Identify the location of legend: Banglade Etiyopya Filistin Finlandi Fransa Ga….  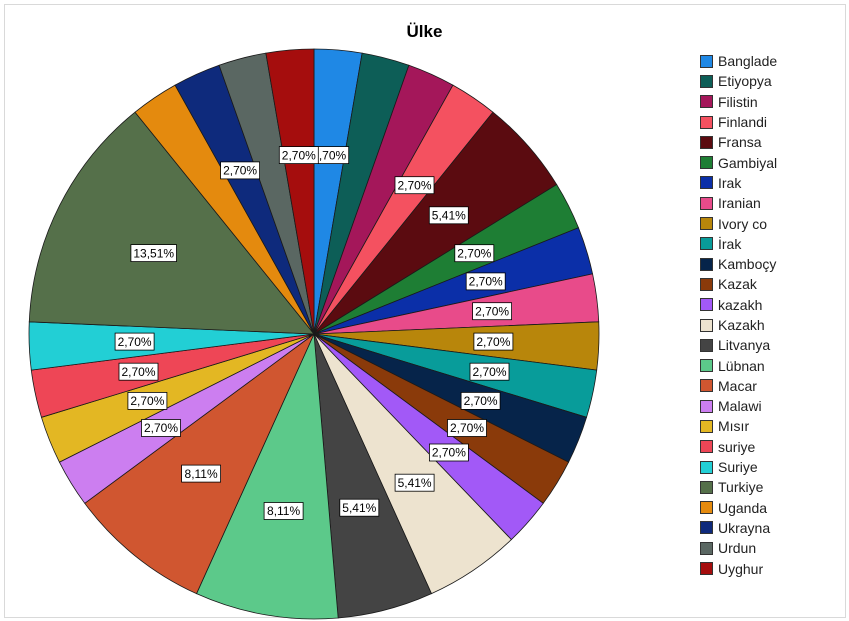
(738, 315).